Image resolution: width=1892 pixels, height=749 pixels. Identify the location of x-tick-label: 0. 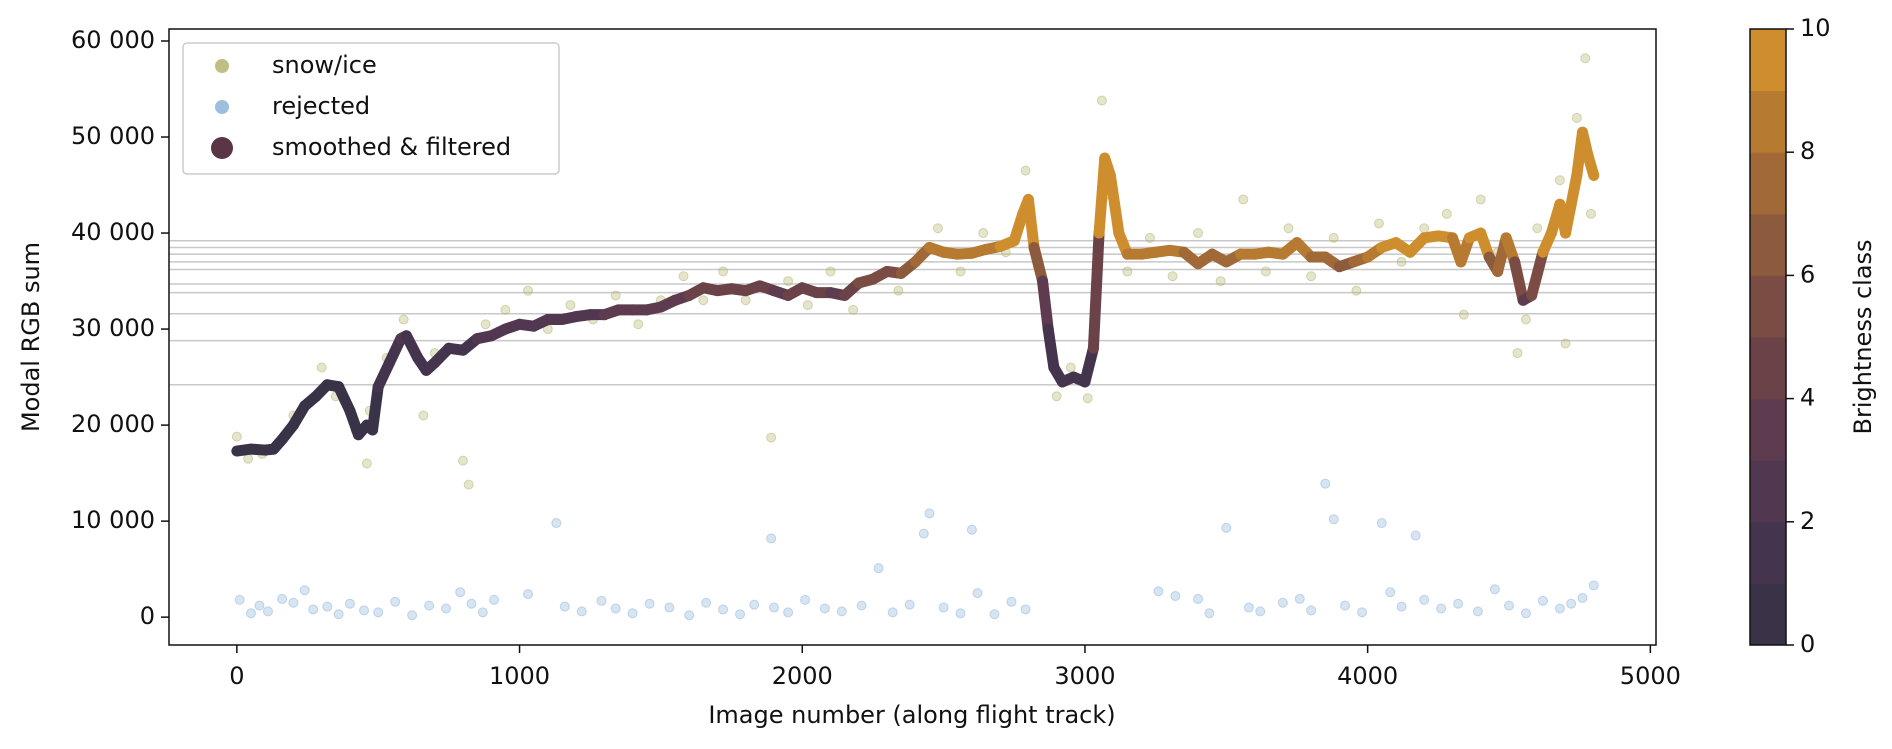
(236, 676).